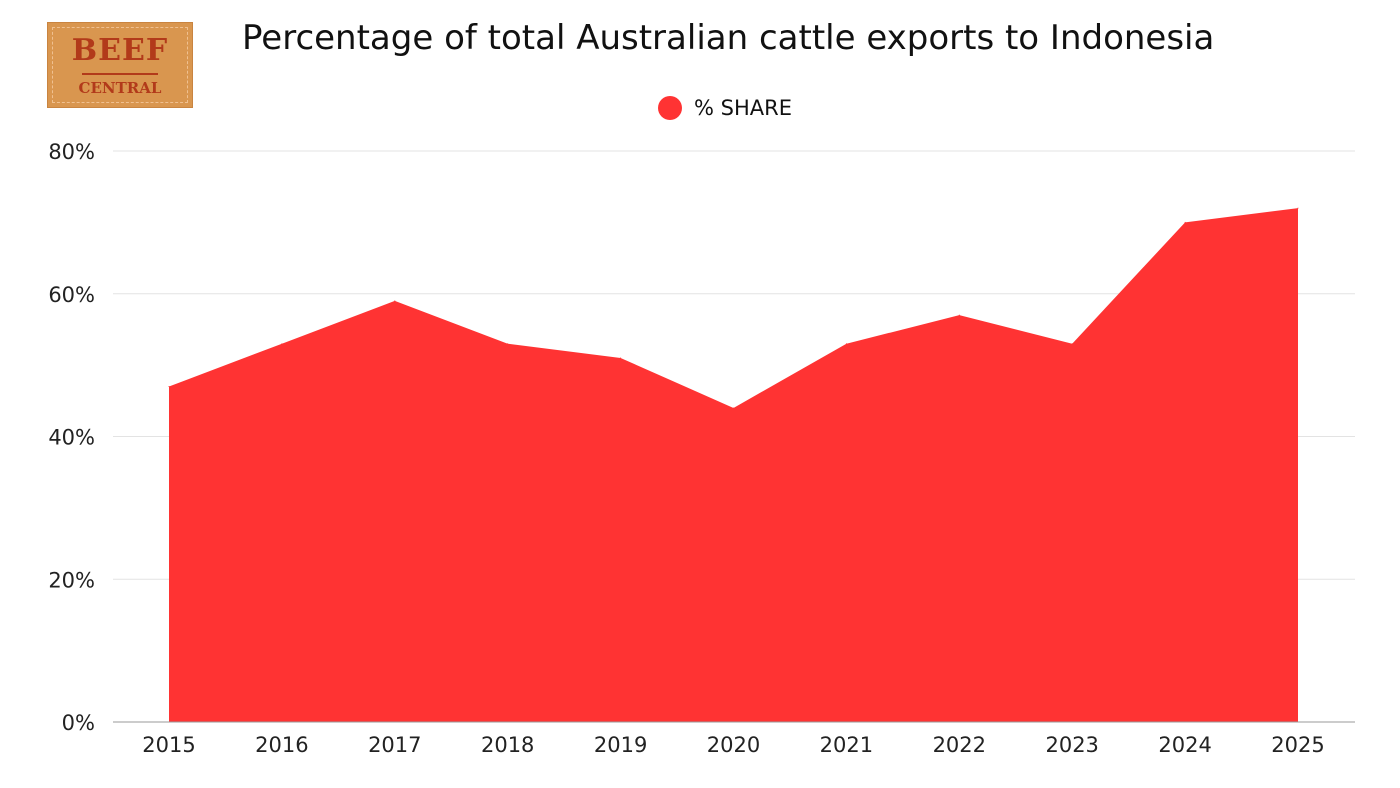 The image size is (1400, 788). I want to click on x-tick-label: 2018, so click(507, 745).